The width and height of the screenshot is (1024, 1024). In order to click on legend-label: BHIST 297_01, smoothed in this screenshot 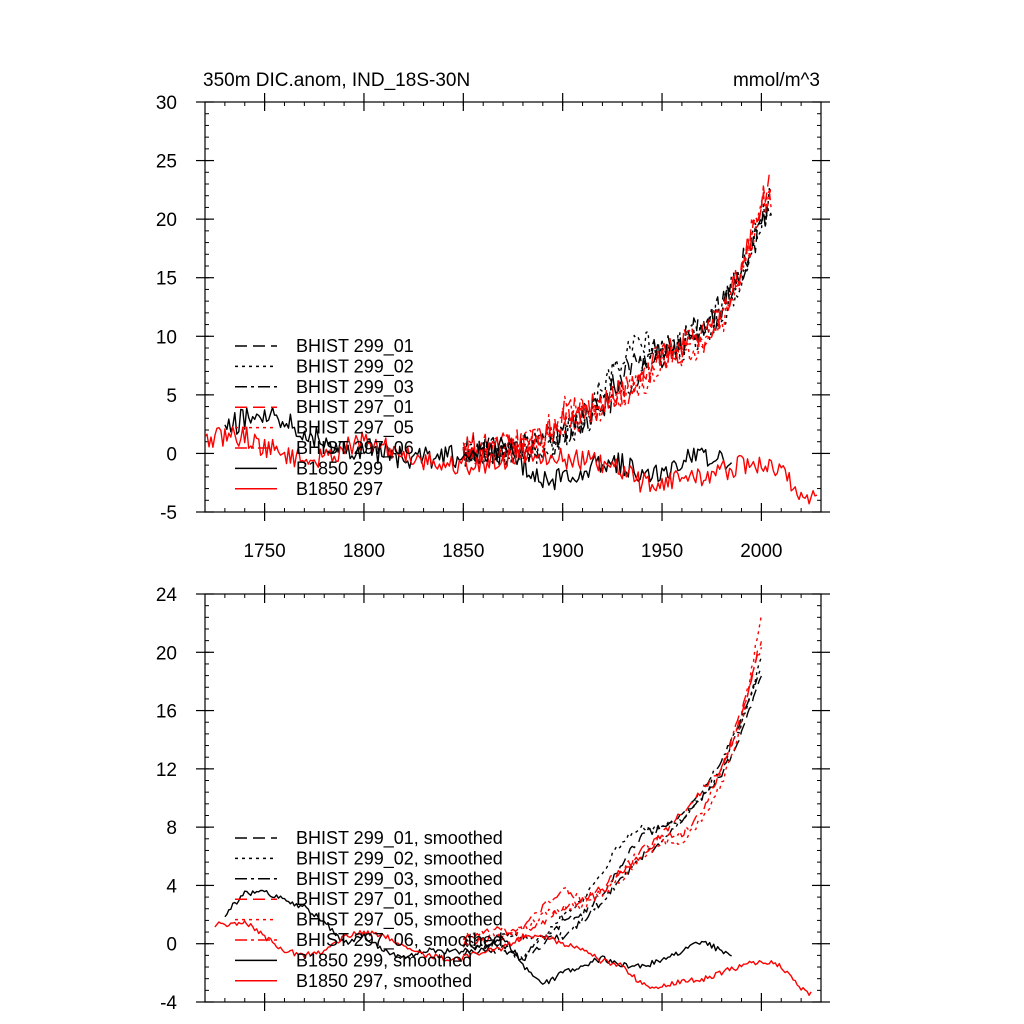, I will do `click(399, 899)`.